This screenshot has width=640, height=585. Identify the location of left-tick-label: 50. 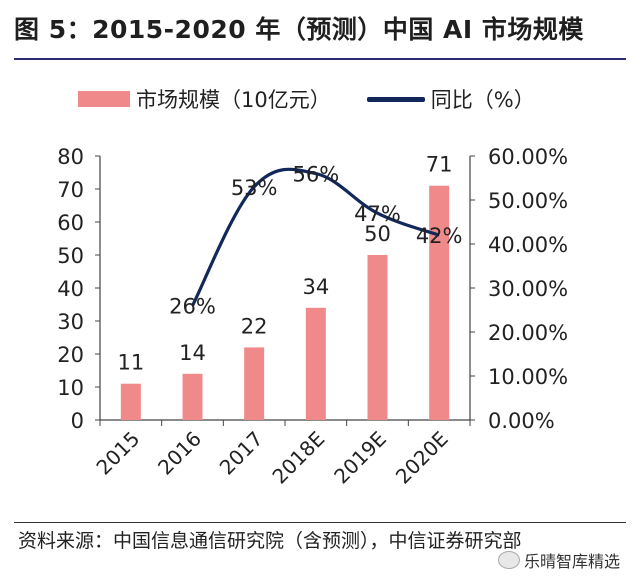
(70, 256).